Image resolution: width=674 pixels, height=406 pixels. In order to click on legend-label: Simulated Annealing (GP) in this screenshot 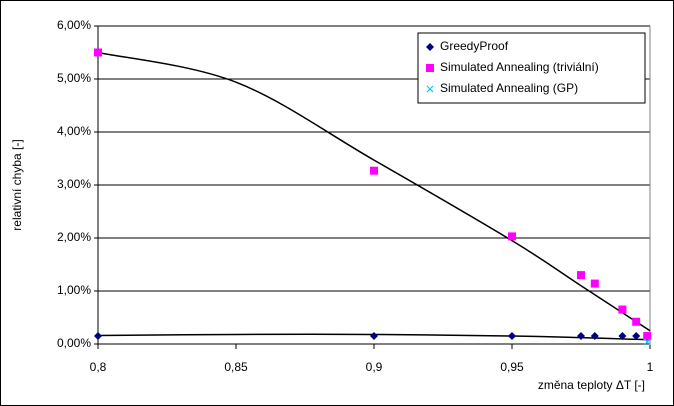, I will do `click(509, 88)`.